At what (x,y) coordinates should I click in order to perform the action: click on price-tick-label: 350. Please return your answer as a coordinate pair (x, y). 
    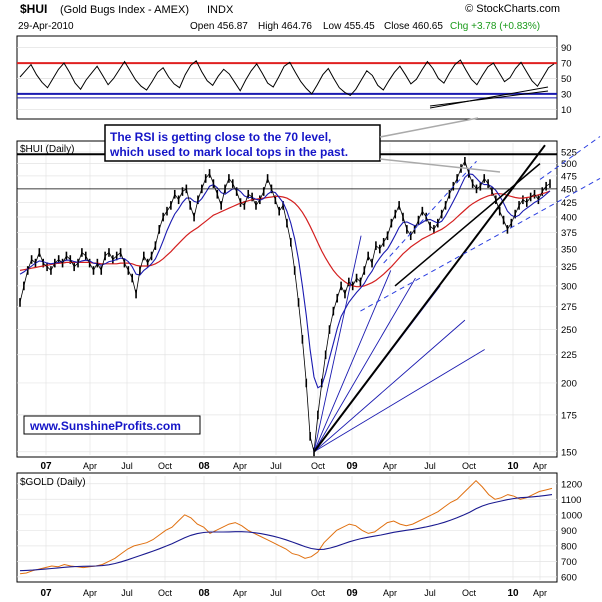
    Looking at the image, I should click on (569, 249).